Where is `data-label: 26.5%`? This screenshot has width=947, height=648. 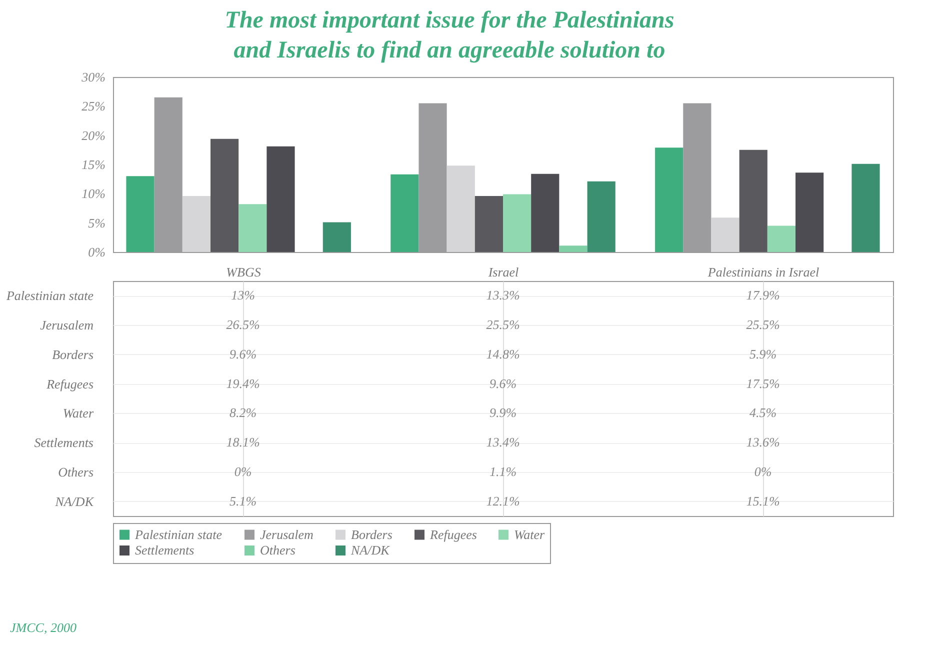 data-label: 26.5% is located at coordinates (243, 324).